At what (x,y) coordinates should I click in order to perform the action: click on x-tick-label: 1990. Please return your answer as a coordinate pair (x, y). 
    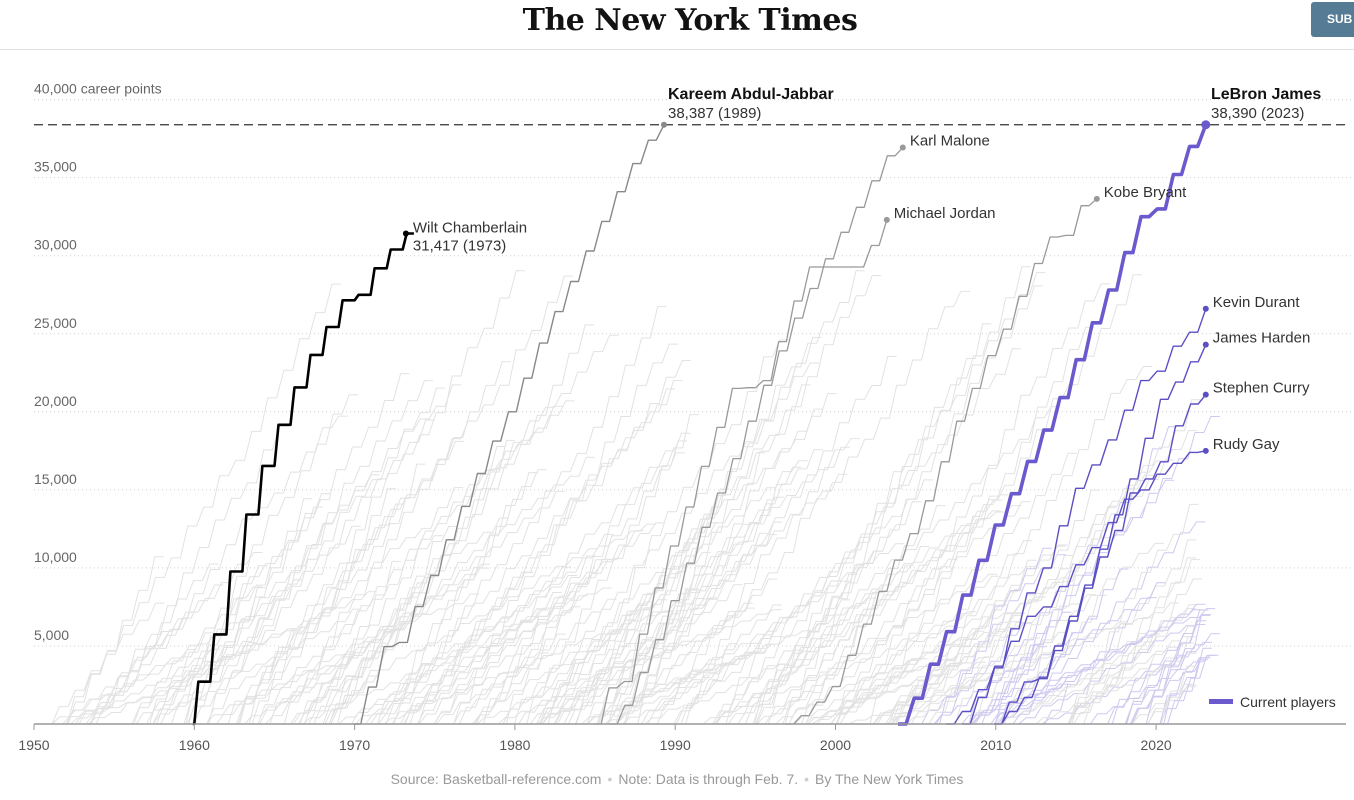
    Looking at the image, I should click on (675, 745).